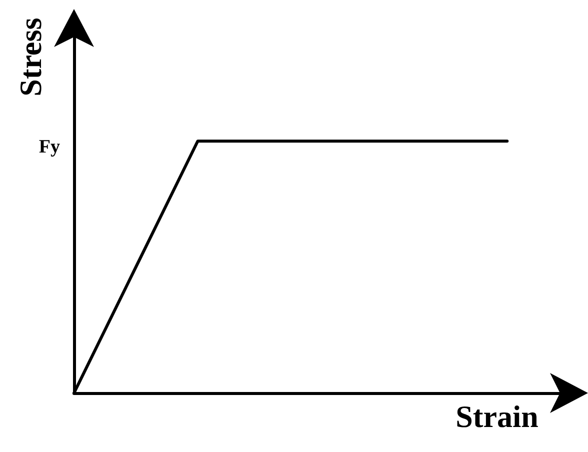 This screenshot has width=588, height=452. Describe the element at coordinates (497, 416) in the screenshot. I see `x-axis-title: Strain` at that location.